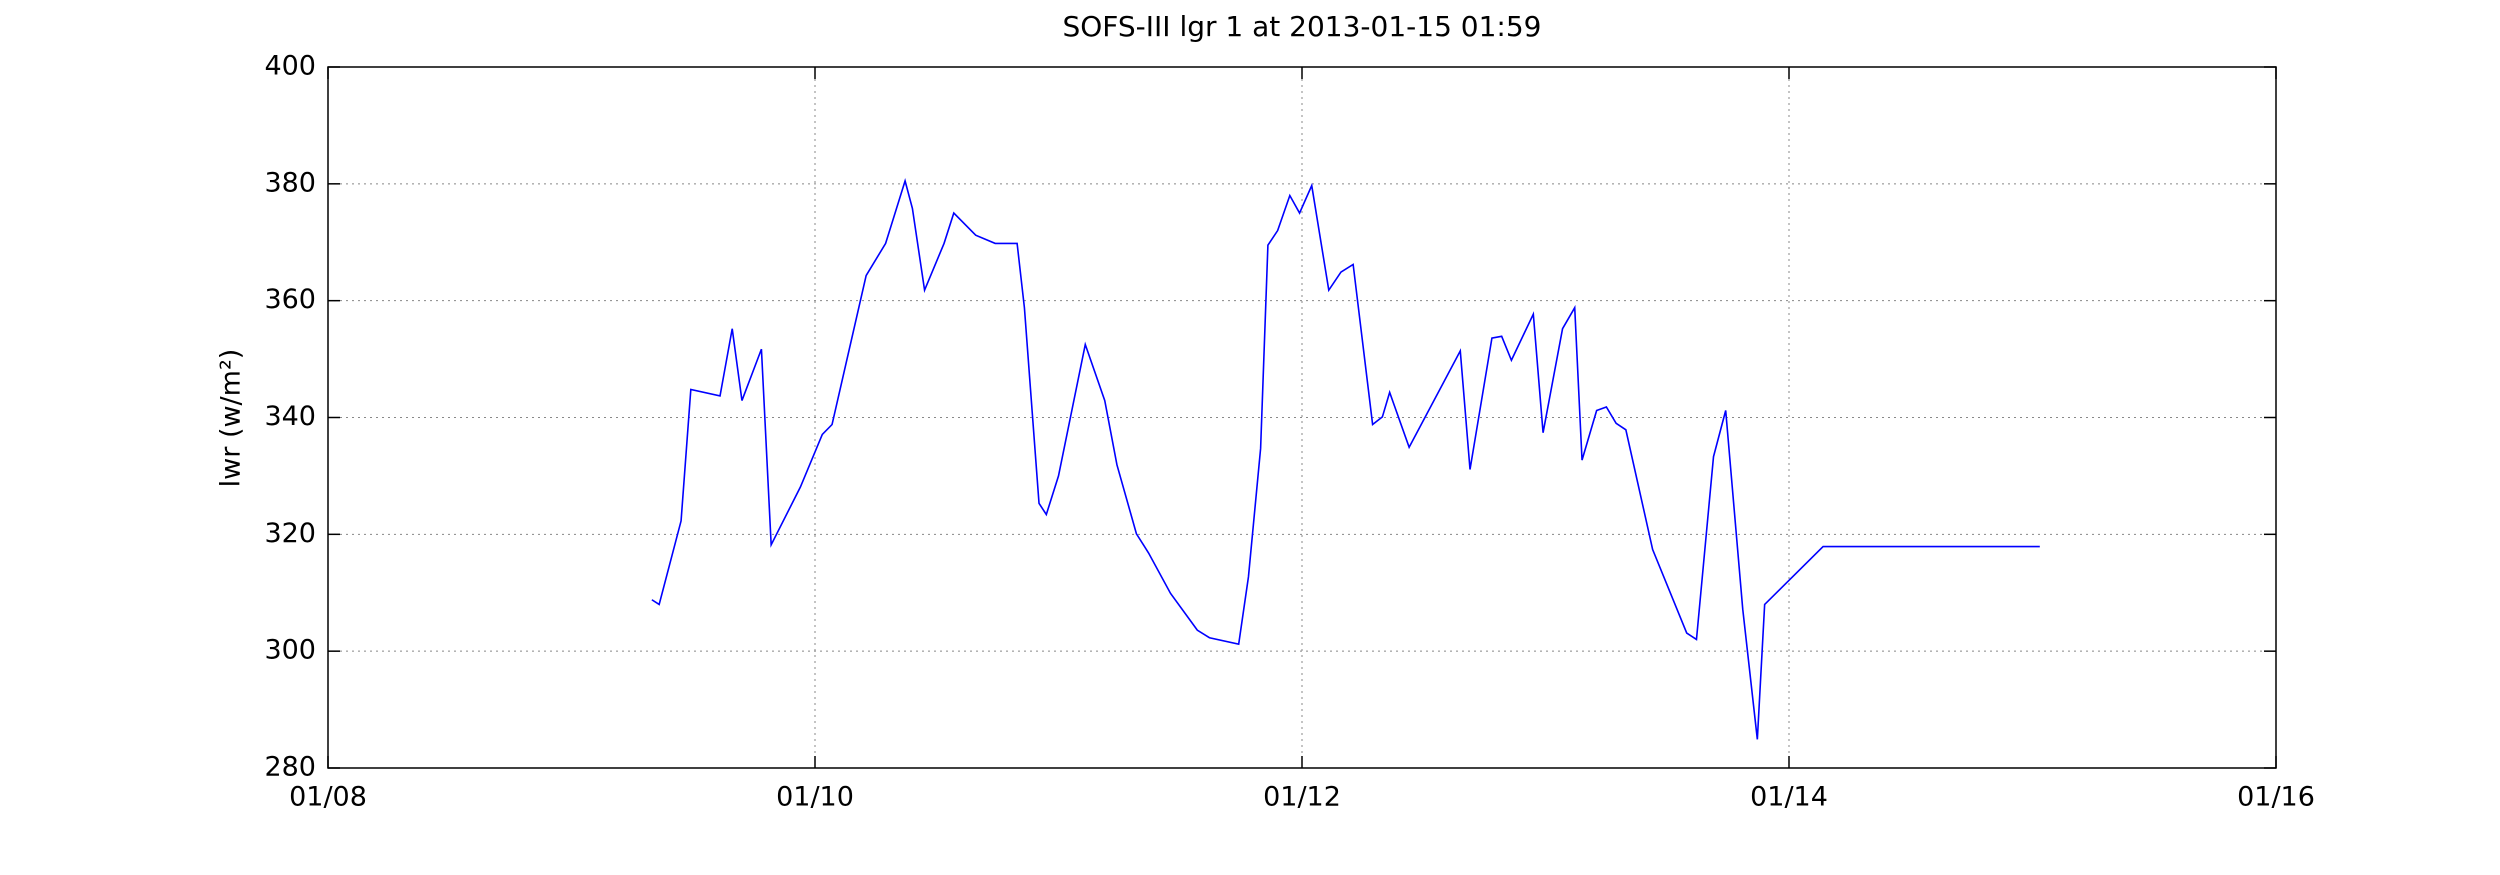  Describe the element at coordinates (290, 533) in the screenshot. I see `y-tick-label: 320` at that location.